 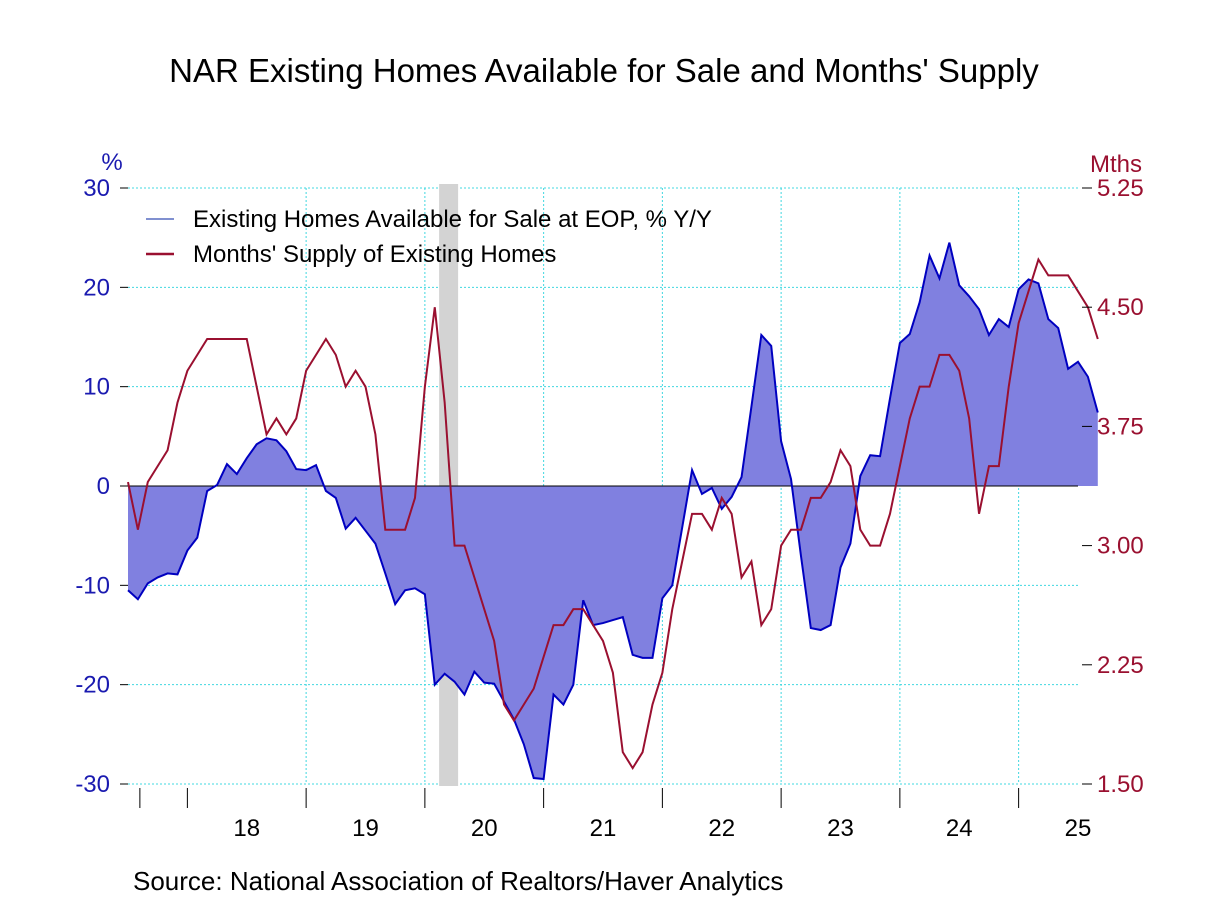 I want to click on left-axis-unit: %, so click(x=111, y=162).